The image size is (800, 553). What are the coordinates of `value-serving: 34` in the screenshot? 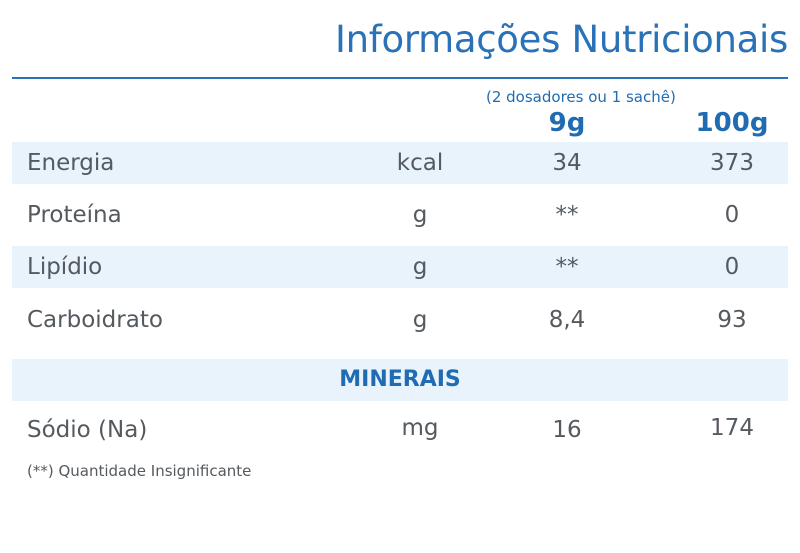 It's located at (567, 163).